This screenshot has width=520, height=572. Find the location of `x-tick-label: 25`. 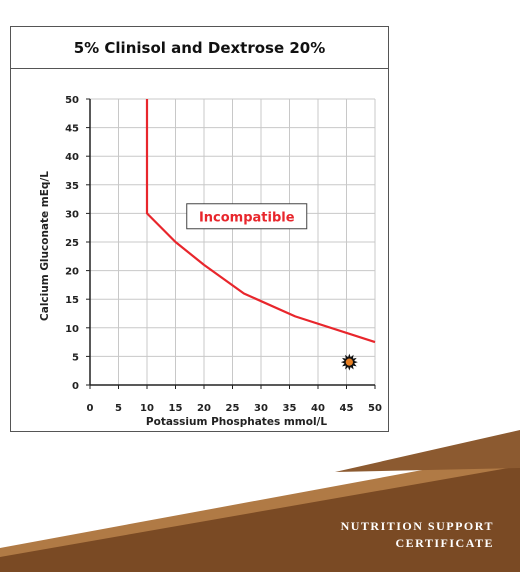

x-tick-label: 25 is located at coordinates (233, 408).